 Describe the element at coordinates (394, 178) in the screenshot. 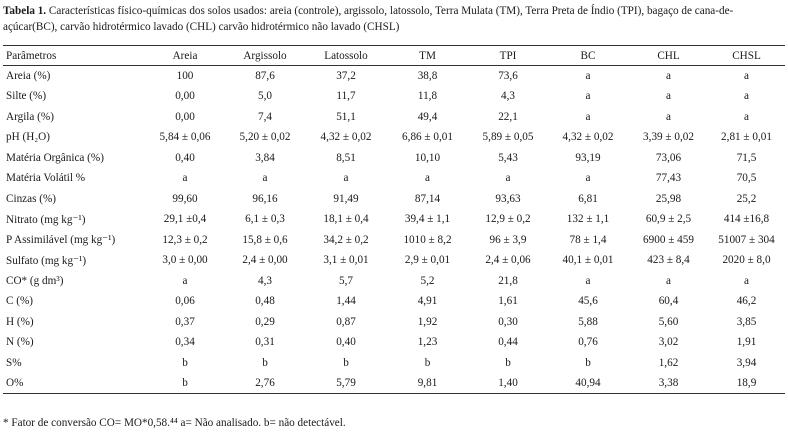

I see `table-row: Matéria Volátil % a a a a a a 77,43 70,5` at that location.